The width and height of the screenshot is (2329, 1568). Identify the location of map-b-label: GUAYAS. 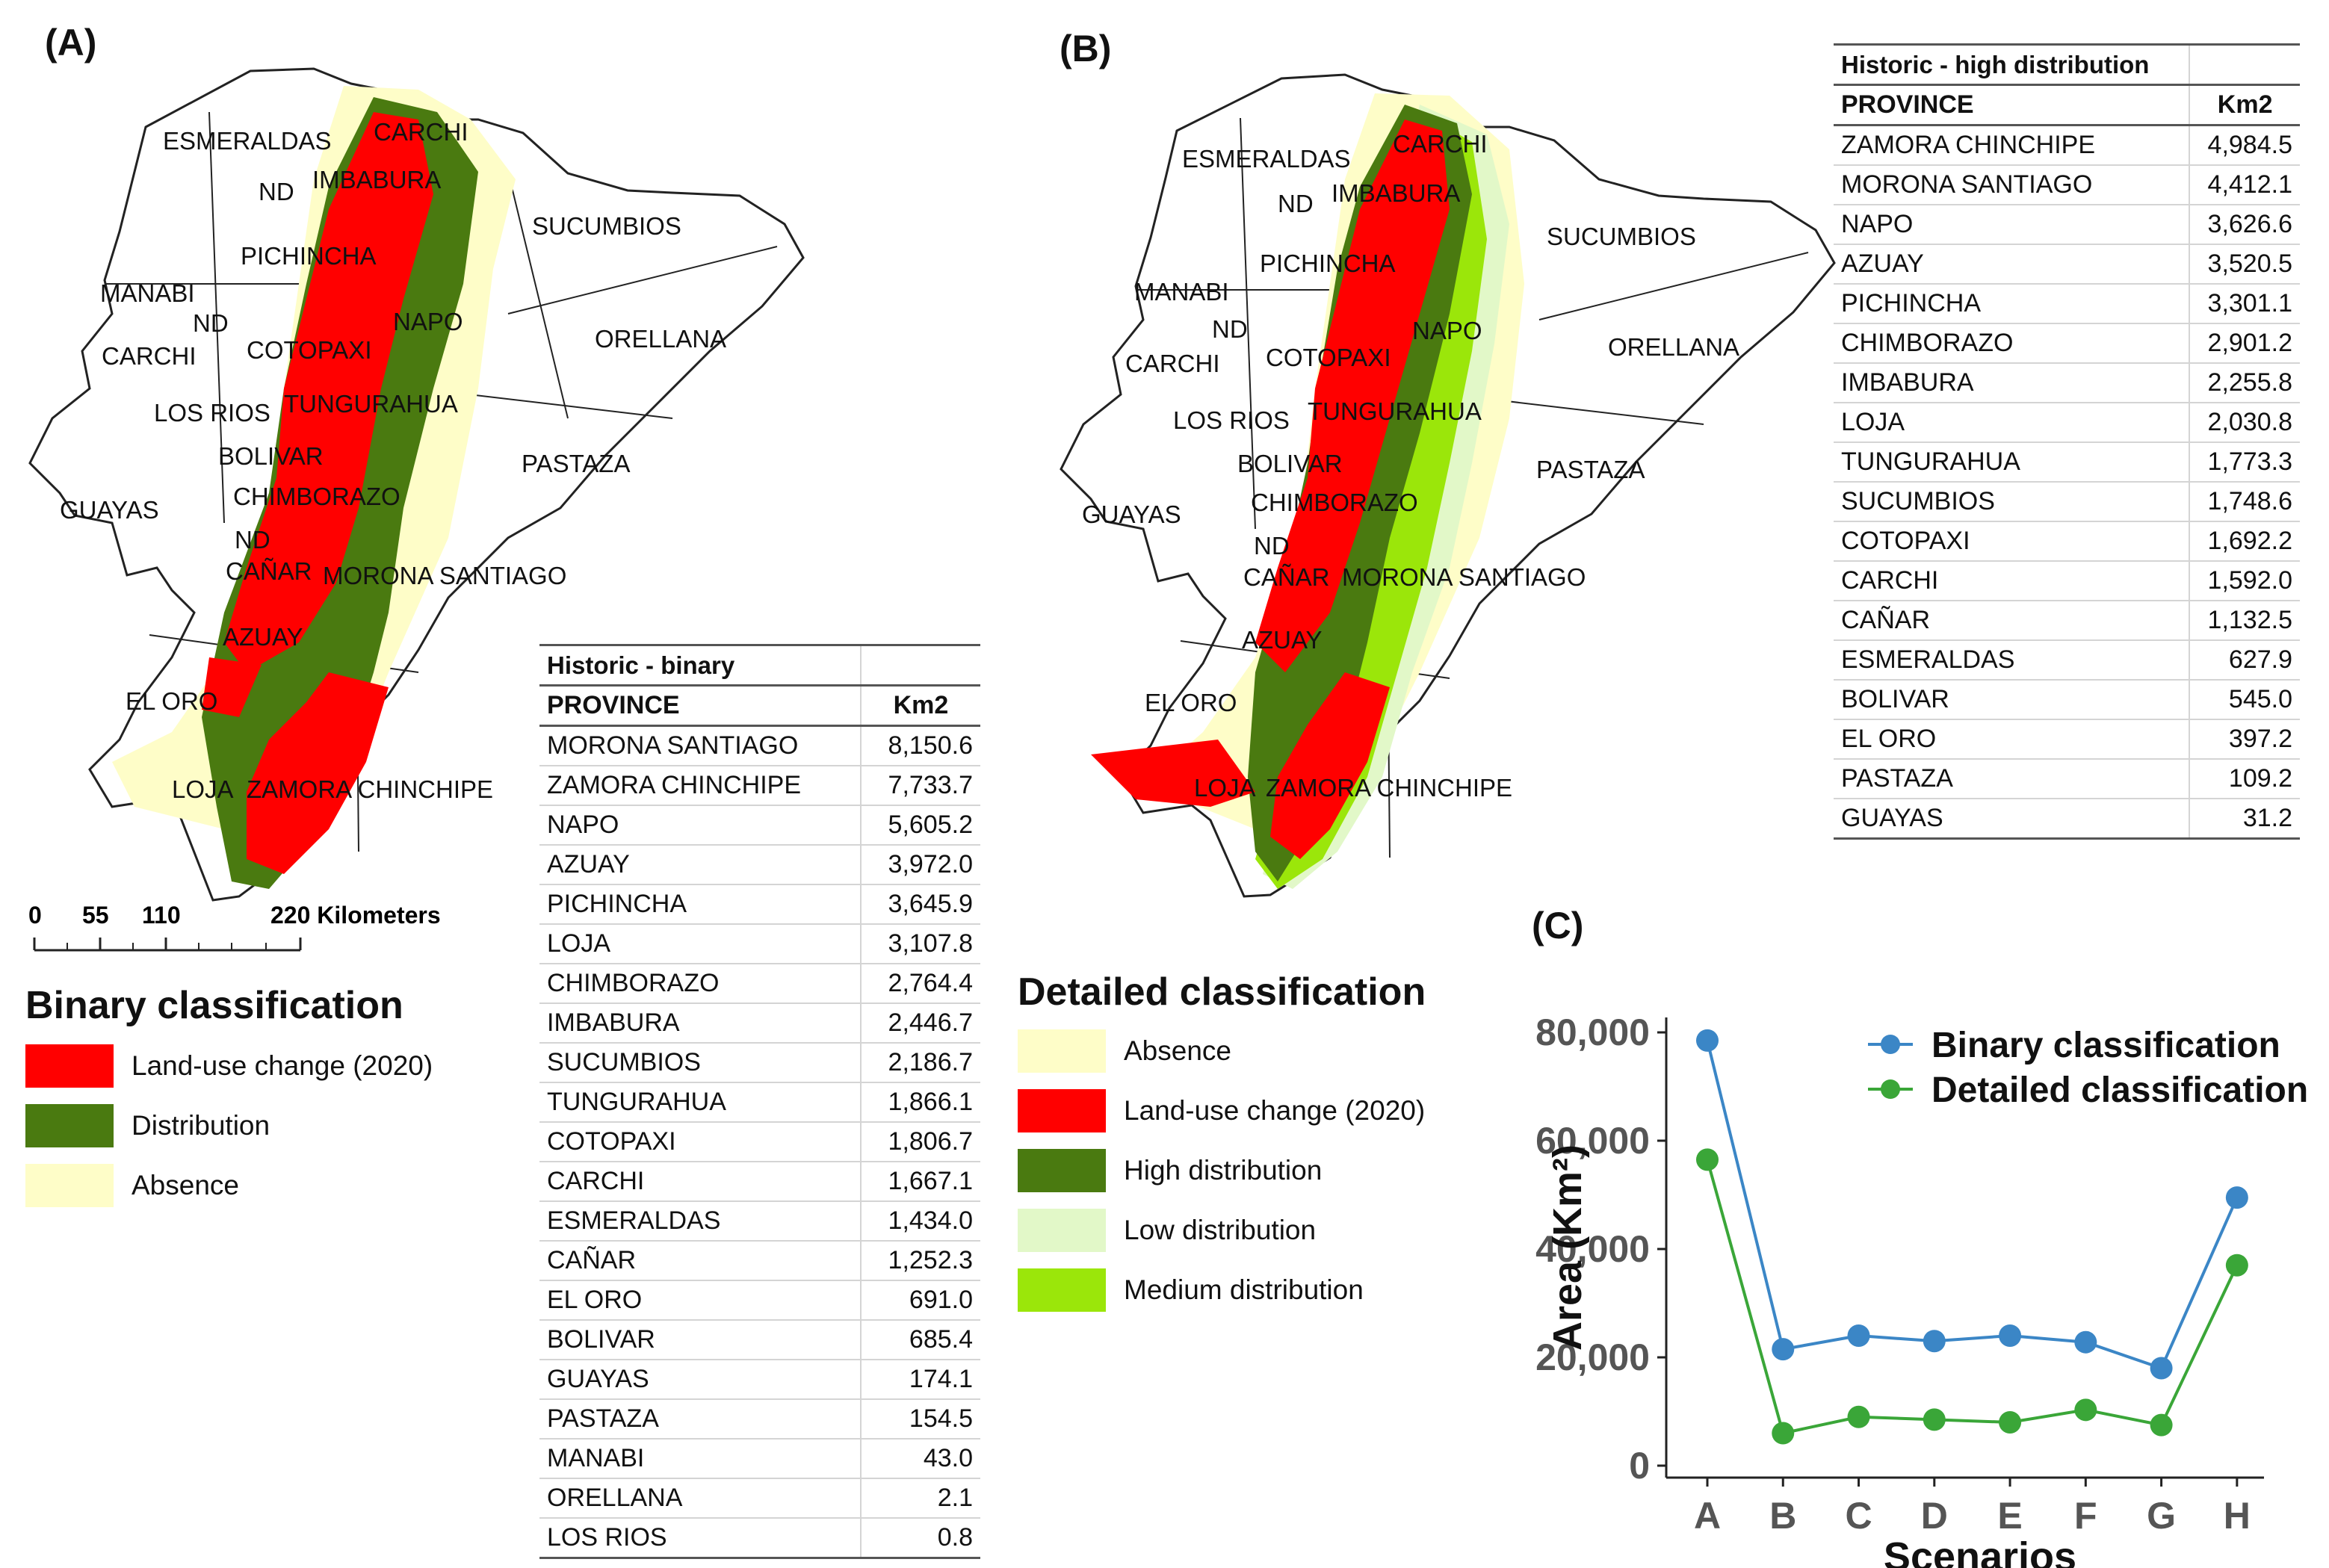
(1131, 514).